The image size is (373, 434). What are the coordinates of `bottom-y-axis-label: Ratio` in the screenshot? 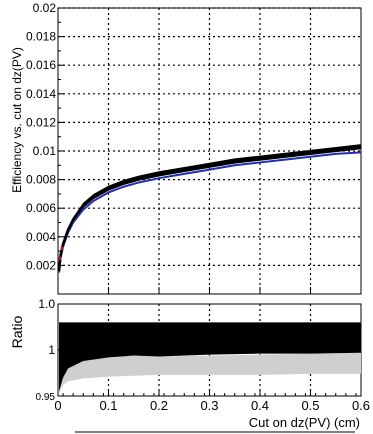 It's located at (17, 331).